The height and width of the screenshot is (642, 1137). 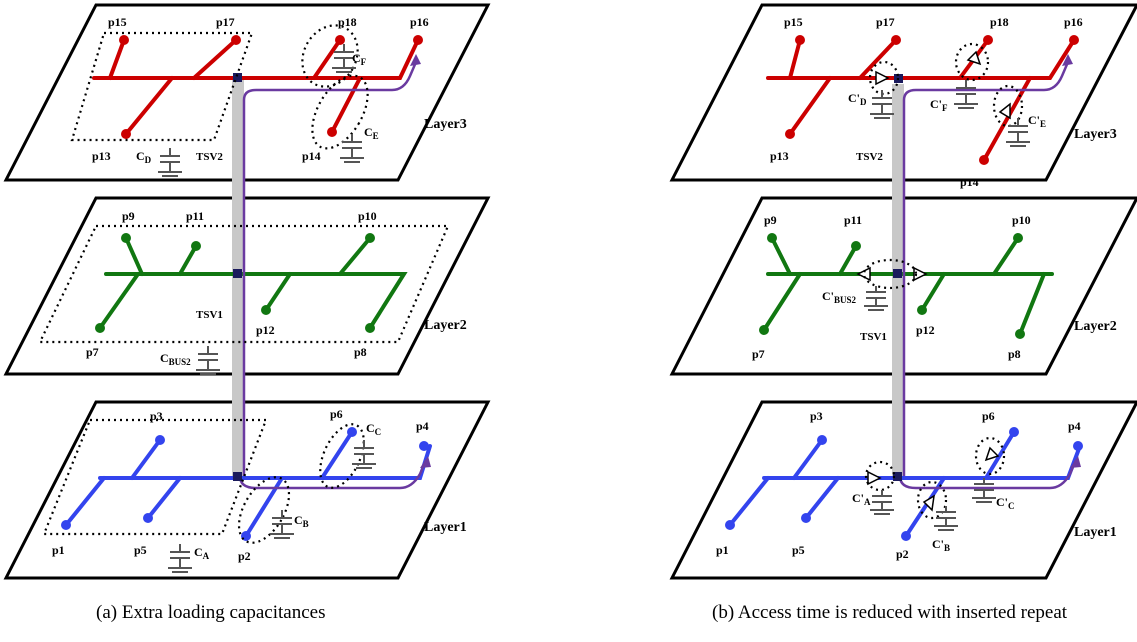 What do you see at coordinates (144, 157) in the screenshot?
I see `cap-label-d: CD` at bounding box center [144, 157].